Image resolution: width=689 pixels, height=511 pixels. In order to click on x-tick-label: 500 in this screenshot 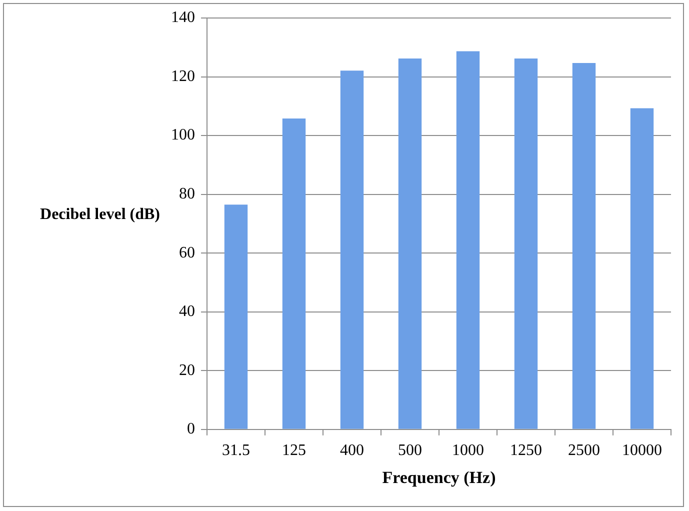, I will do `click(410, 451)`.